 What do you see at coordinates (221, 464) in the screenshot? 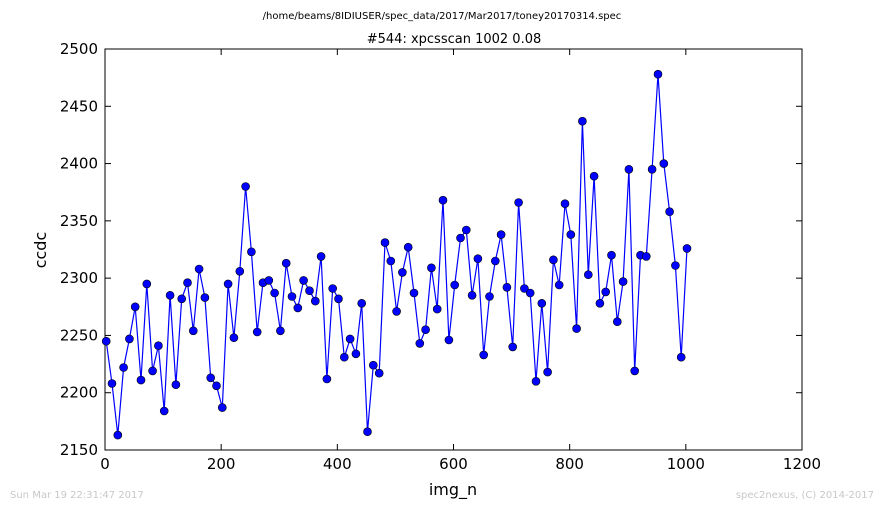
I see `x-tick-label: 200` at bounding box center [221, 464].